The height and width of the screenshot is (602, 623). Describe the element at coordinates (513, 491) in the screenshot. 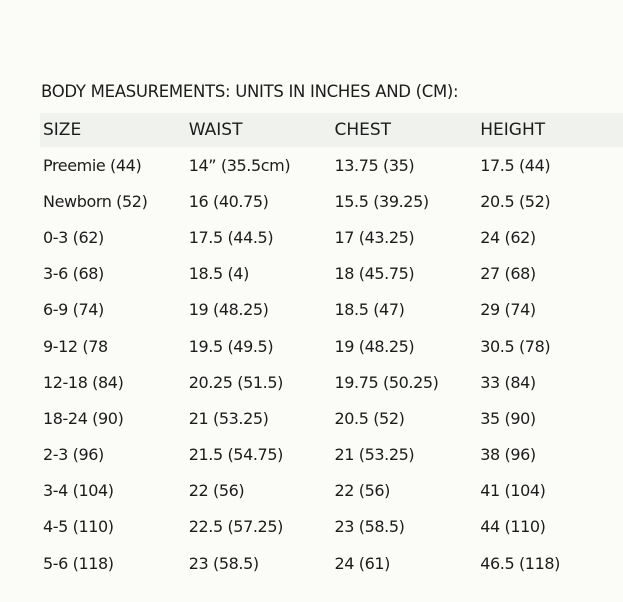

I see `cell-height: 41 (104)` at that location.